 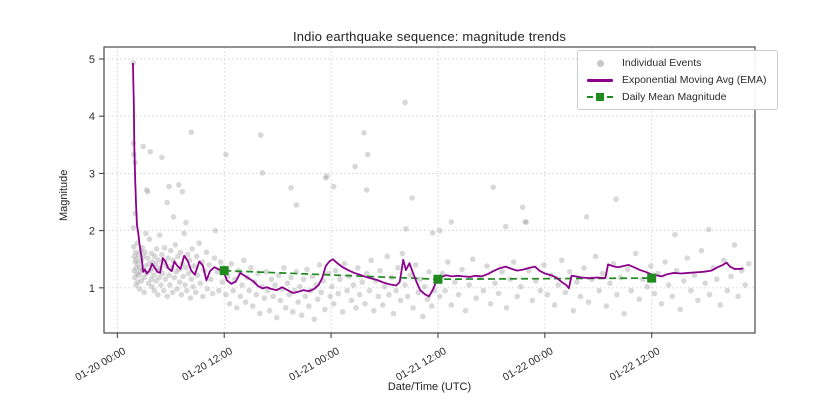 I want to click on legend-item-ema: Exponential Moving Avg (EMA), so click(x=676, y=80).